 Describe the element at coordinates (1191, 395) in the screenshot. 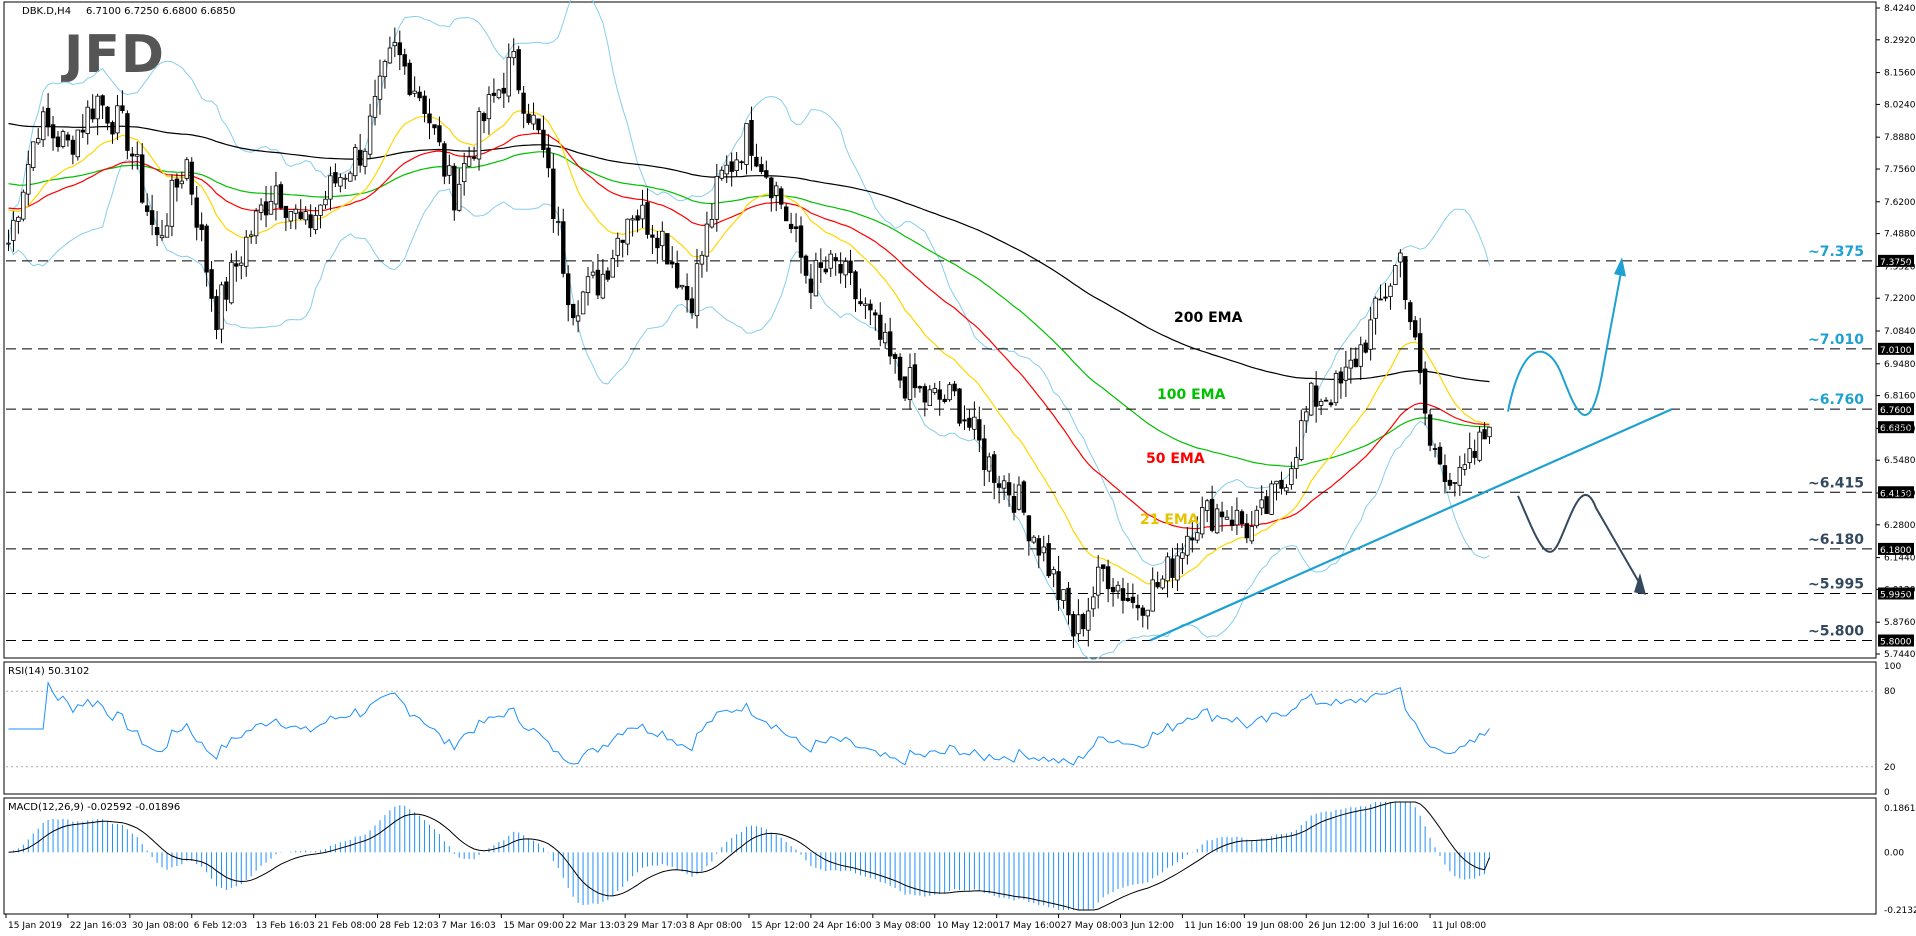

I see `ema100-label: 100 EMA` at that location.